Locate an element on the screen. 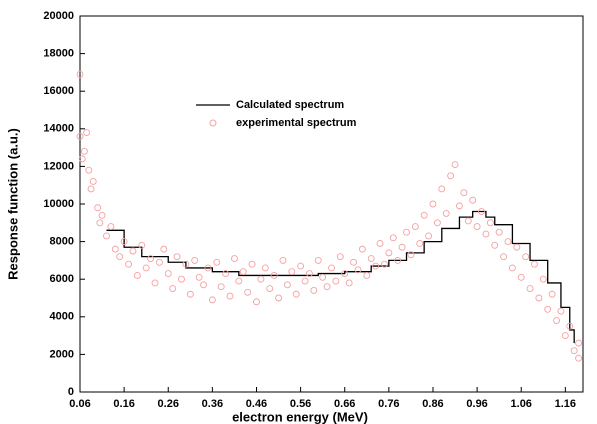 The image size is (597, 424). y-tick-label: 16000 is located at coordinates (58, 91).